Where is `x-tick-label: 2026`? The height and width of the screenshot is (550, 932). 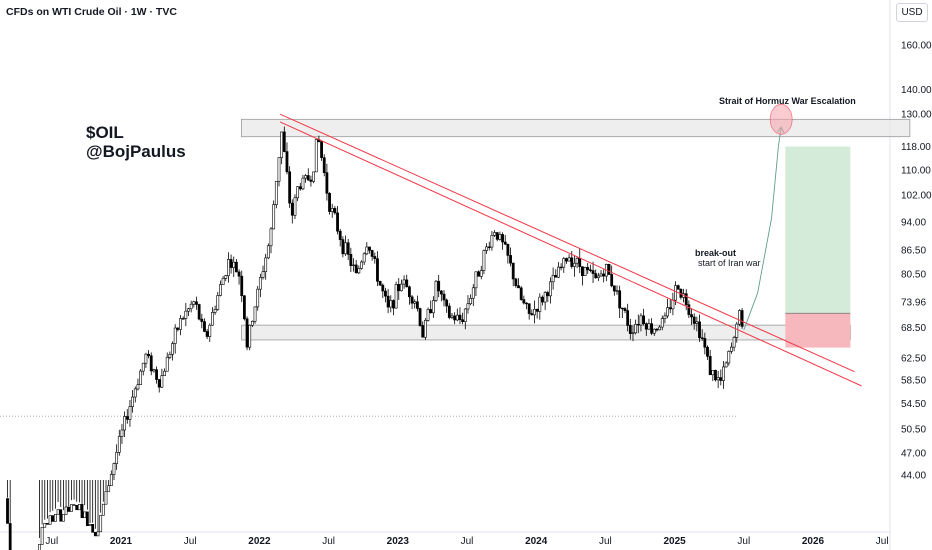
x-tick-label: 2026 is located at coordinates (813, 541).